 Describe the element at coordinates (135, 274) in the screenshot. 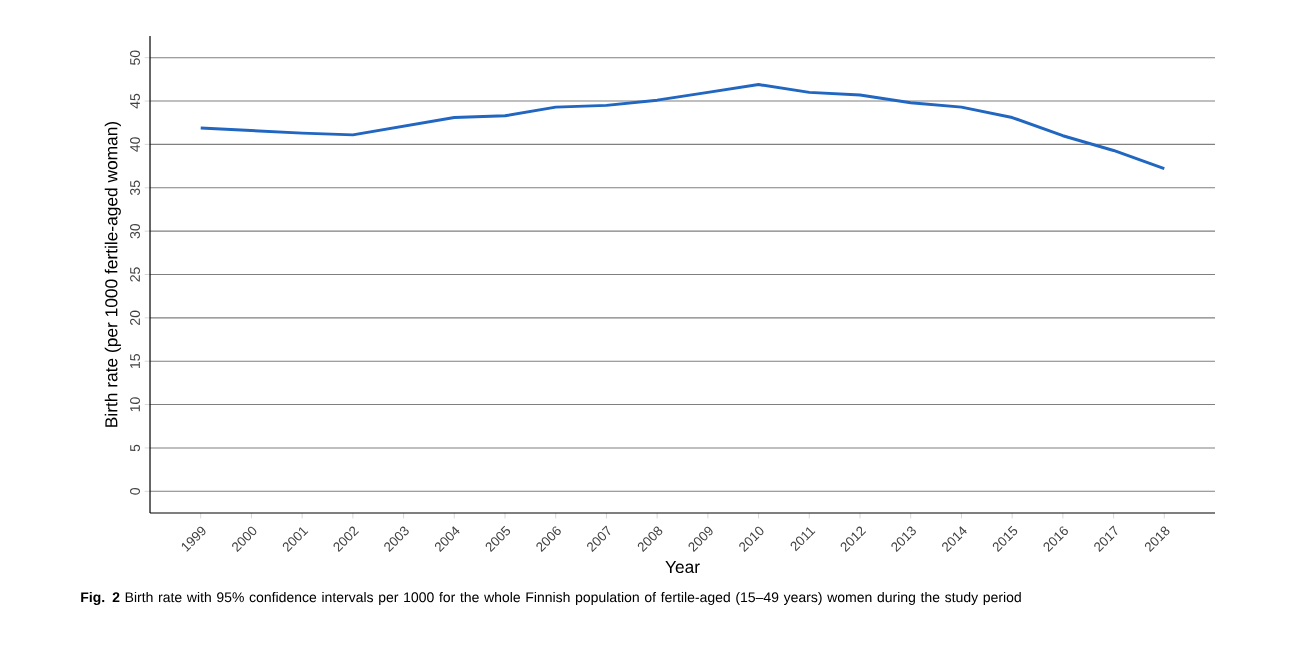

I see `y-tick-label: 25` at that location.